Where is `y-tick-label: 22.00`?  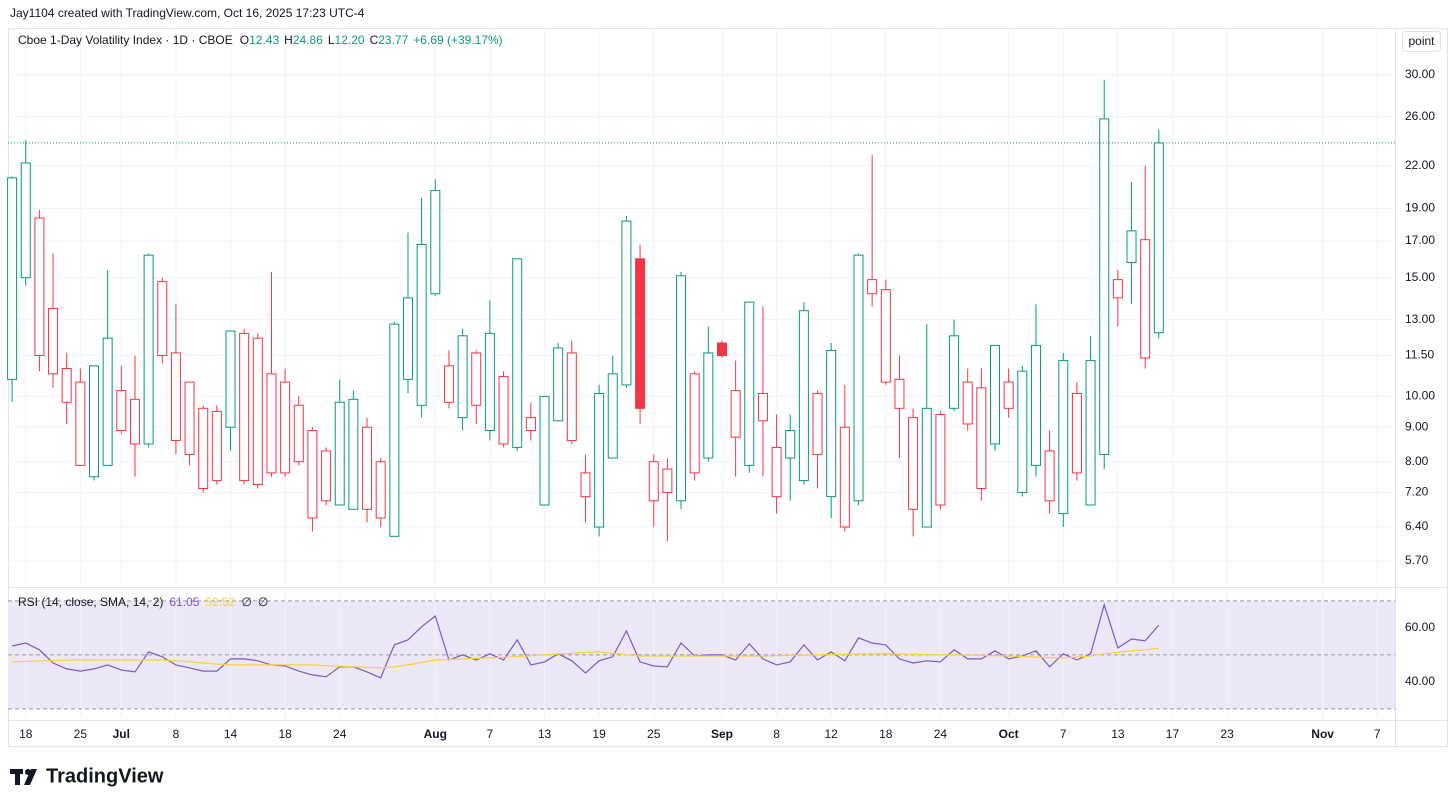
y-tick-label: 22.00 is located at coordinates (1420, 165).